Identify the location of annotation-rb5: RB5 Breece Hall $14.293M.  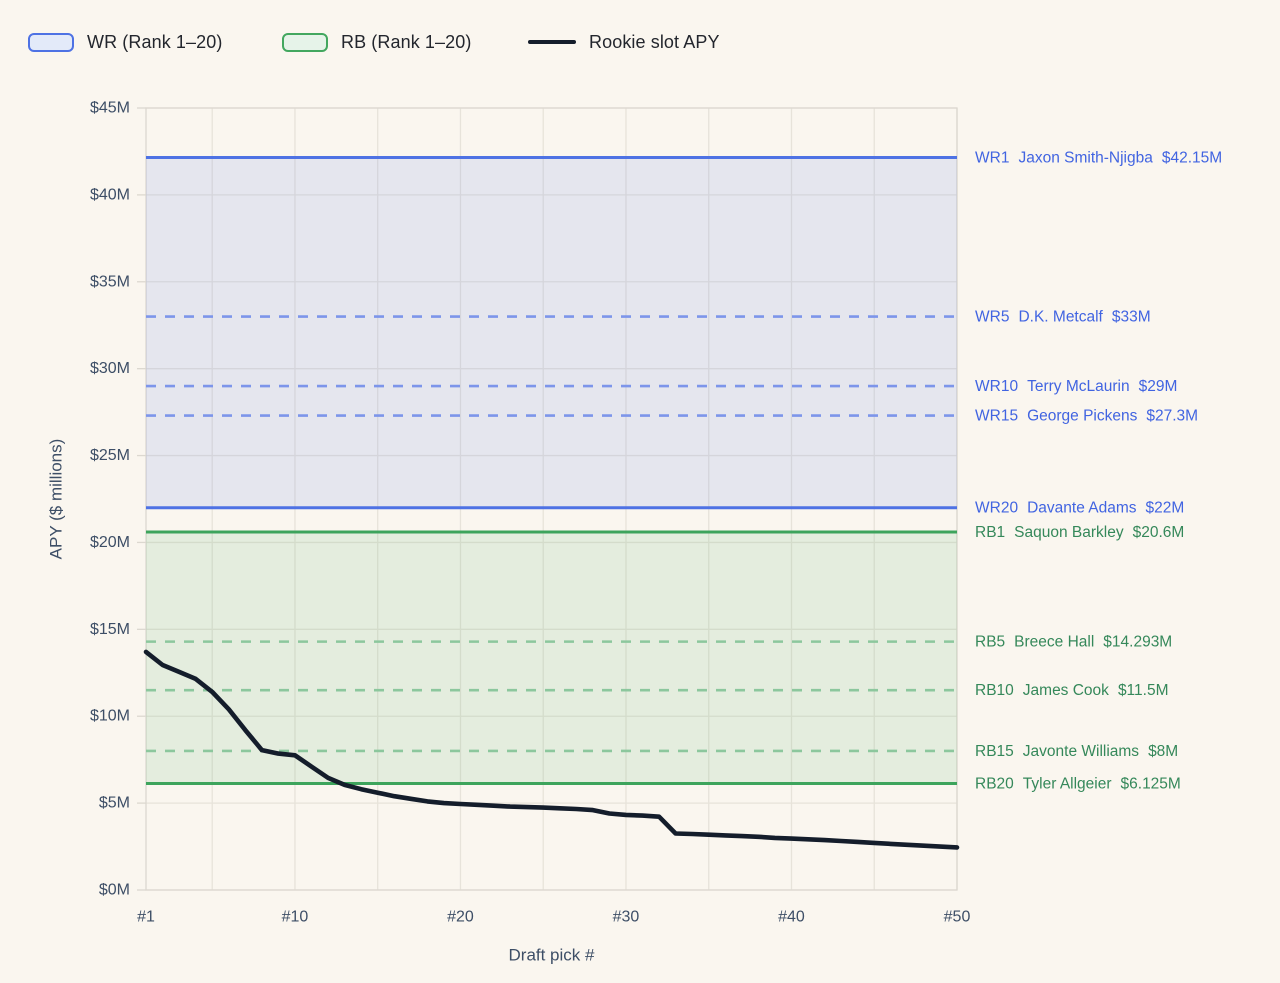
(1073, 641).